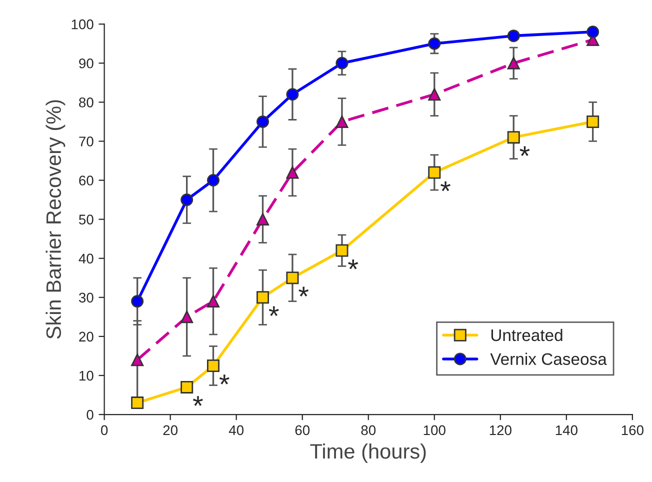 This screenshot has width=652, height=482. Describe the element at coordinates (87, 375) in the screenshot. I see `y-tick-label: 10` at that location.